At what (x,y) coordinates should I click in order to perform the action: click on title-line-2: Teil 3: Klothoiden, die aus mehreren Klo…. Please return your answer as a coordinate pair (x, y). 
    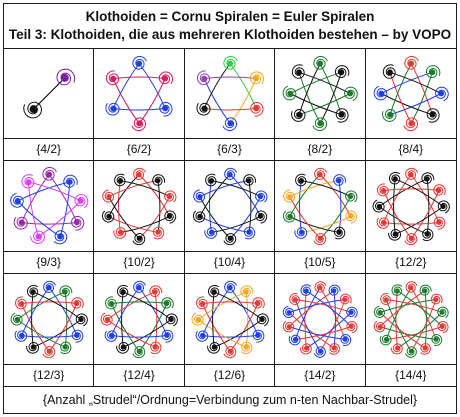
    Looking at the image, I should click on (230, 34).